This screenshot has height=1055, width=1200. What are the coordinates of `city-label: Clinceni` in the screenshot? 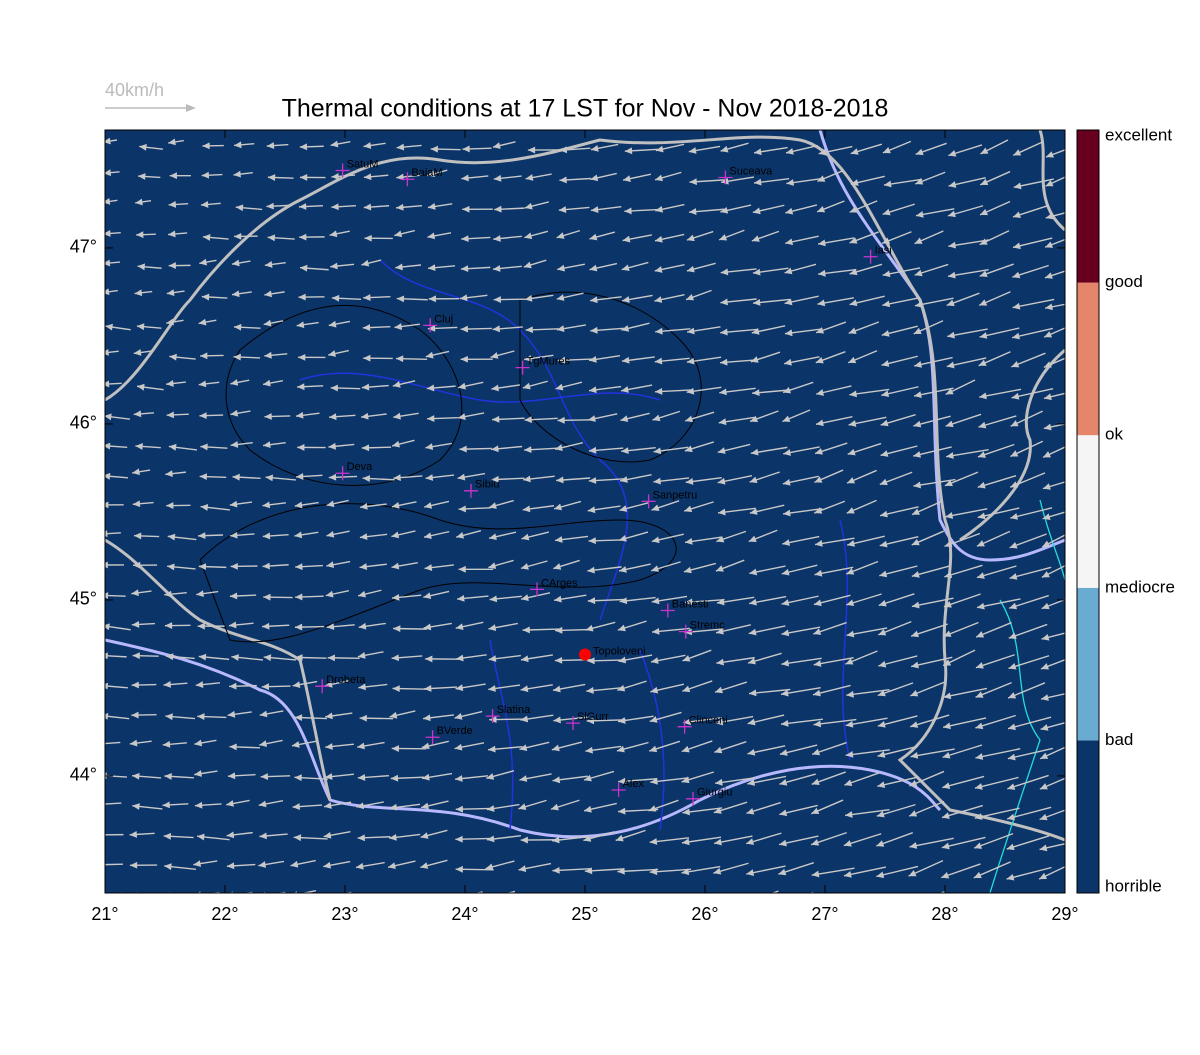 It's located at (708, 721).